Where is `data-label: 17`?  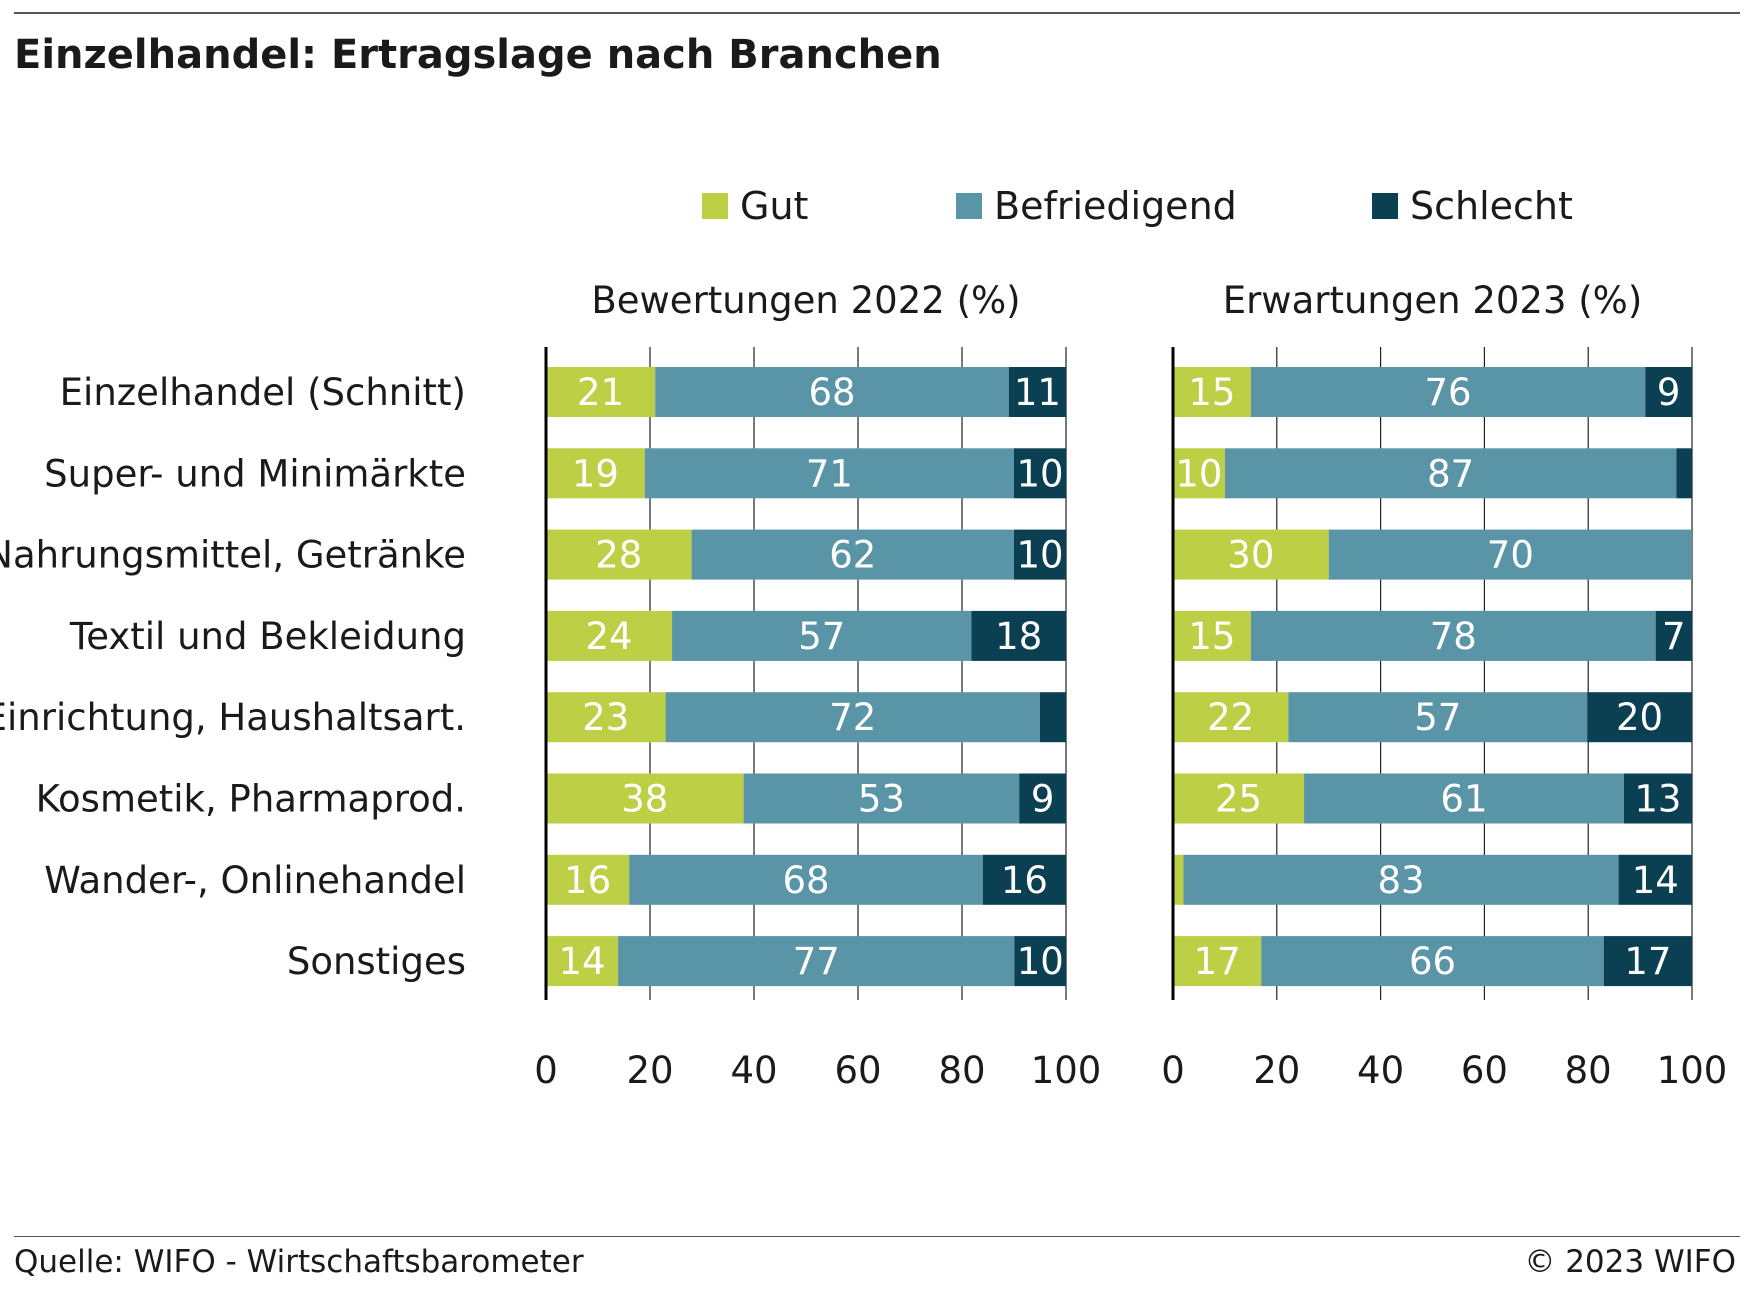
data-label: 17 is located at coordinates (1217, 961).